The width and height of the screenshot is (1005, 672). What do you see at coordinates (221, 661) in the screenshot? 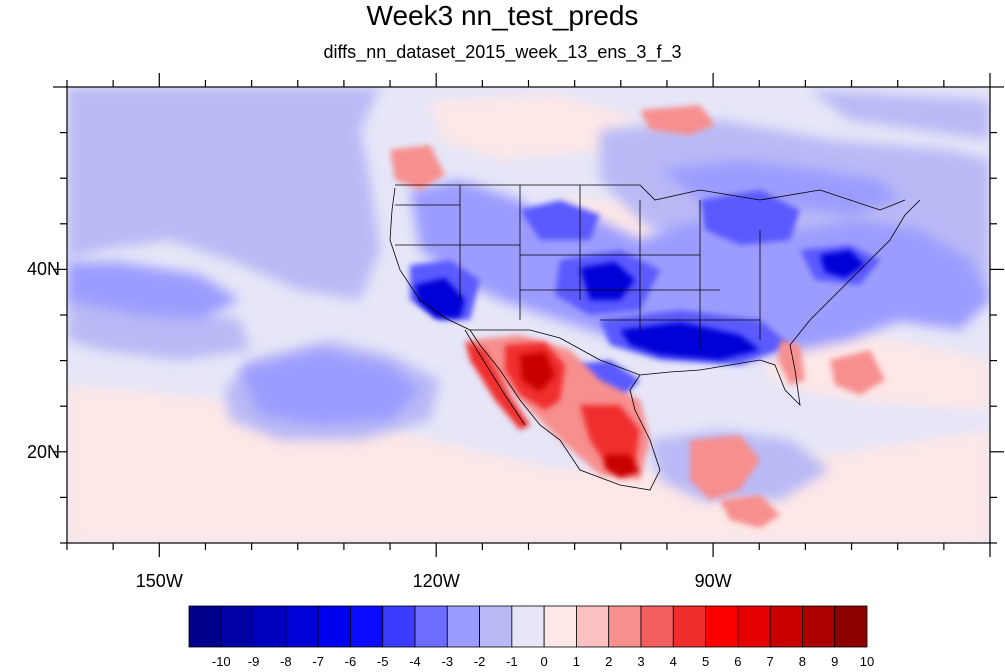
I see `colorbar-label: -10` at bounding box center [221, 661].